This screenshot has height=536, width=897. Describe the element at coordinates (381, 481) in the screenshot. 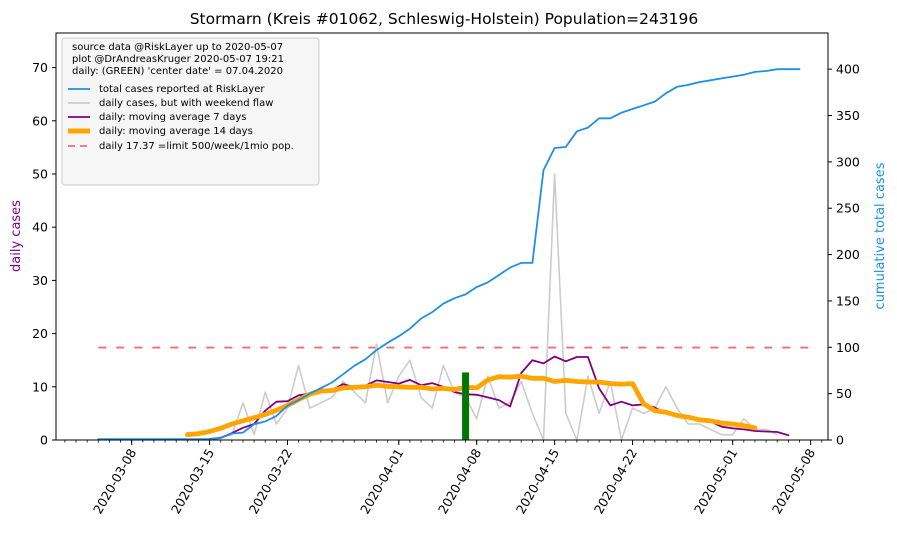

I see `x-tick-label: 2020-04-01` at that location.